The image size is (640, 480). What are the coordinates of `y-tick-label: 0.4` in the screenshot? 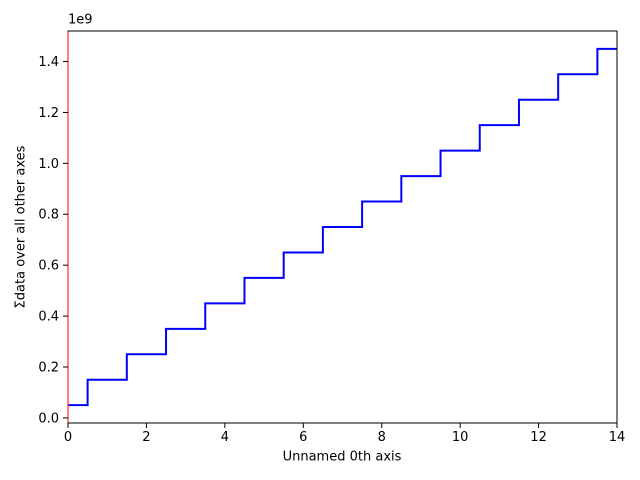 It's located at (48, 317).